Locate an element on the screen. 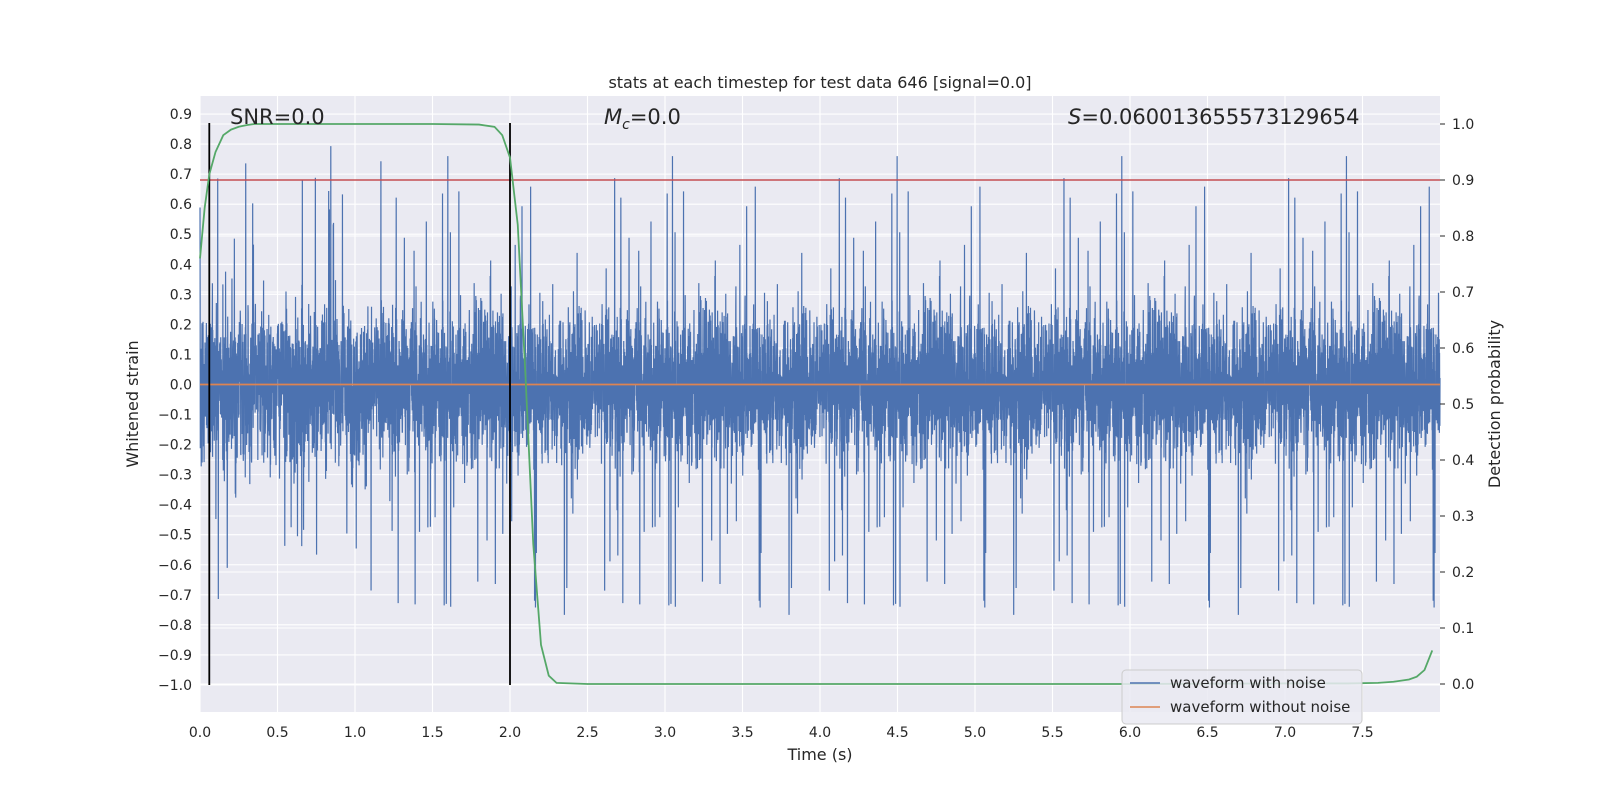 This screenshot has height=800, width=1600. mc-subscript: c is located at coordinates (626, 125).